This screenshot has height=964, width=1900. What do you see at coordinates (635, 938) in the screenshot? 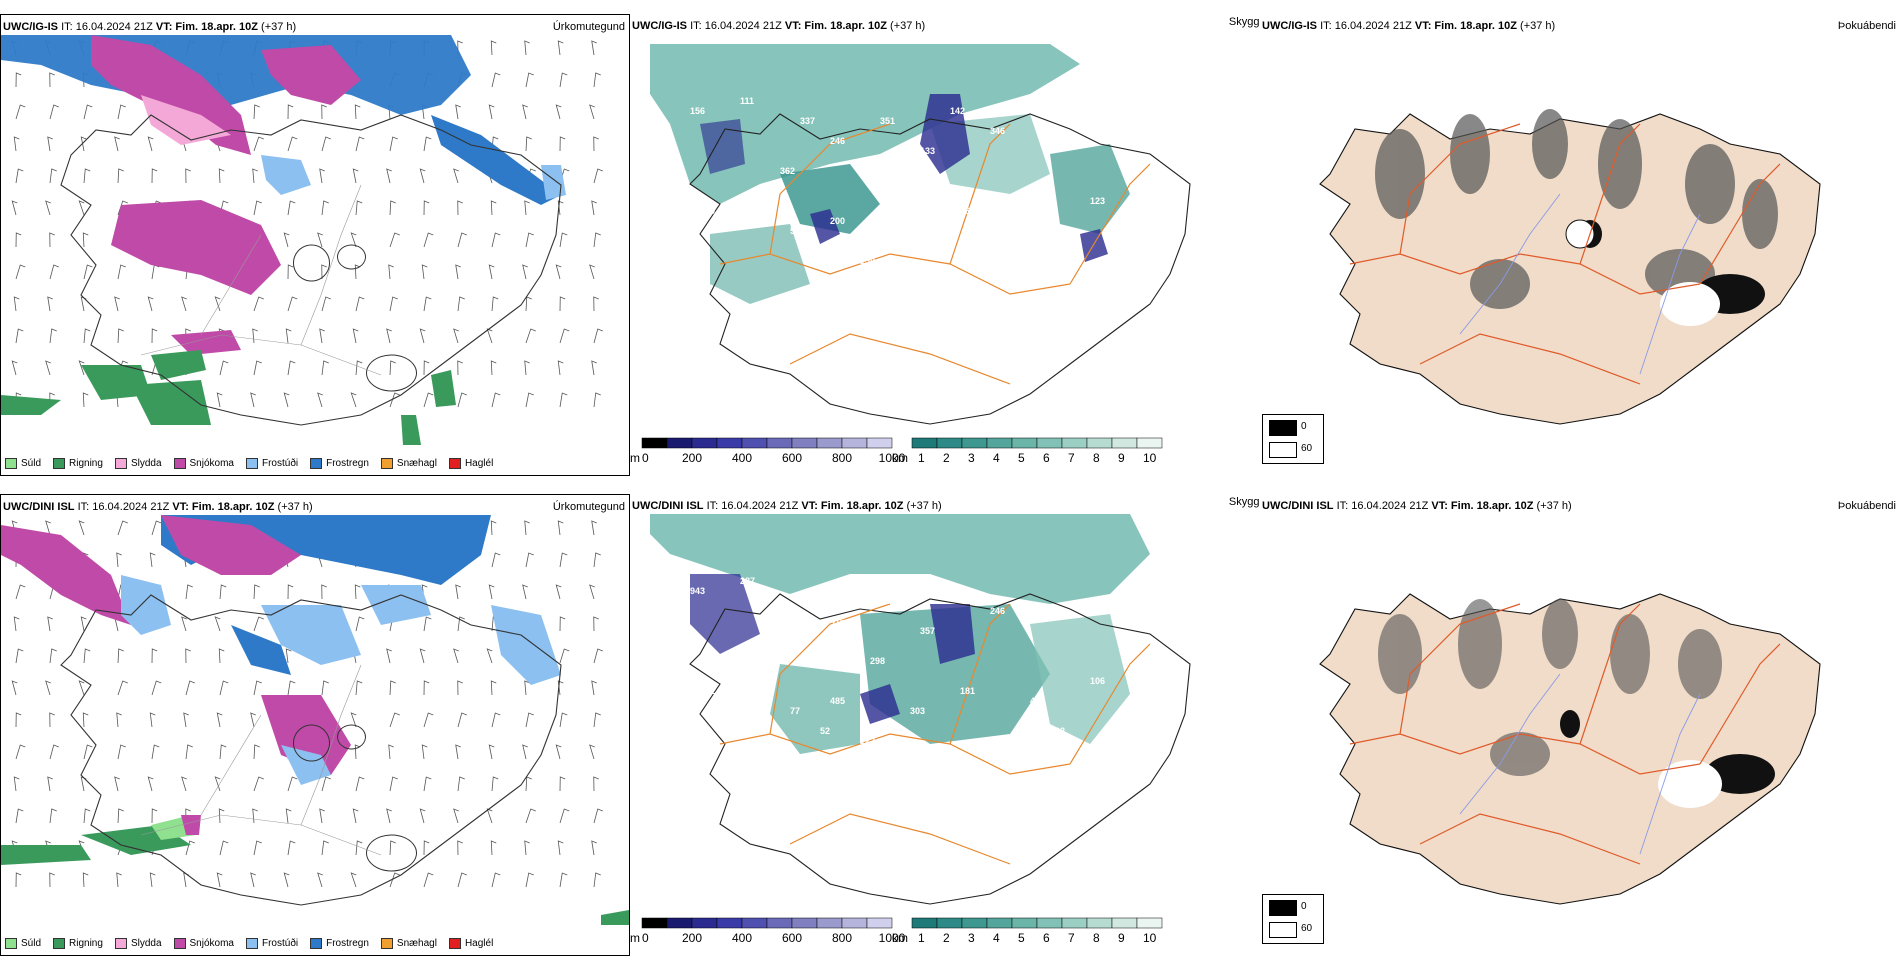
I see `colorbar-unit: m` at bounding box center [635, 938].